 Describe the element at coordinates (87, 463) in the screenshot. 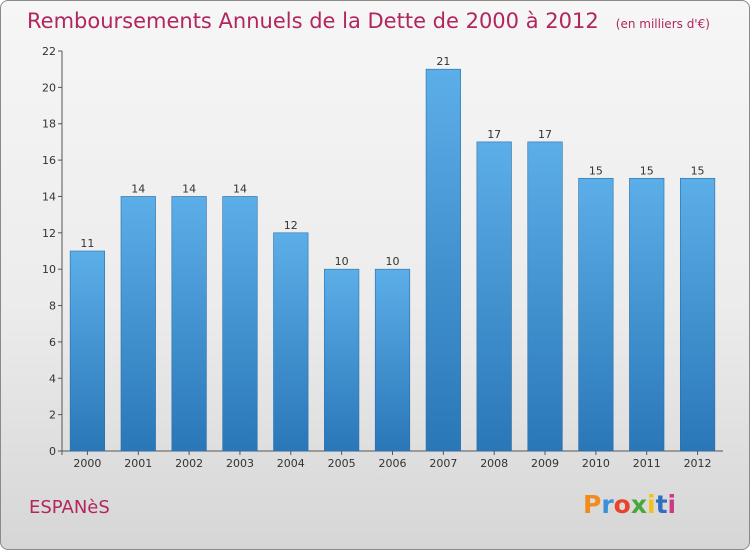

I see `x-tick-label: 2000` at that location.